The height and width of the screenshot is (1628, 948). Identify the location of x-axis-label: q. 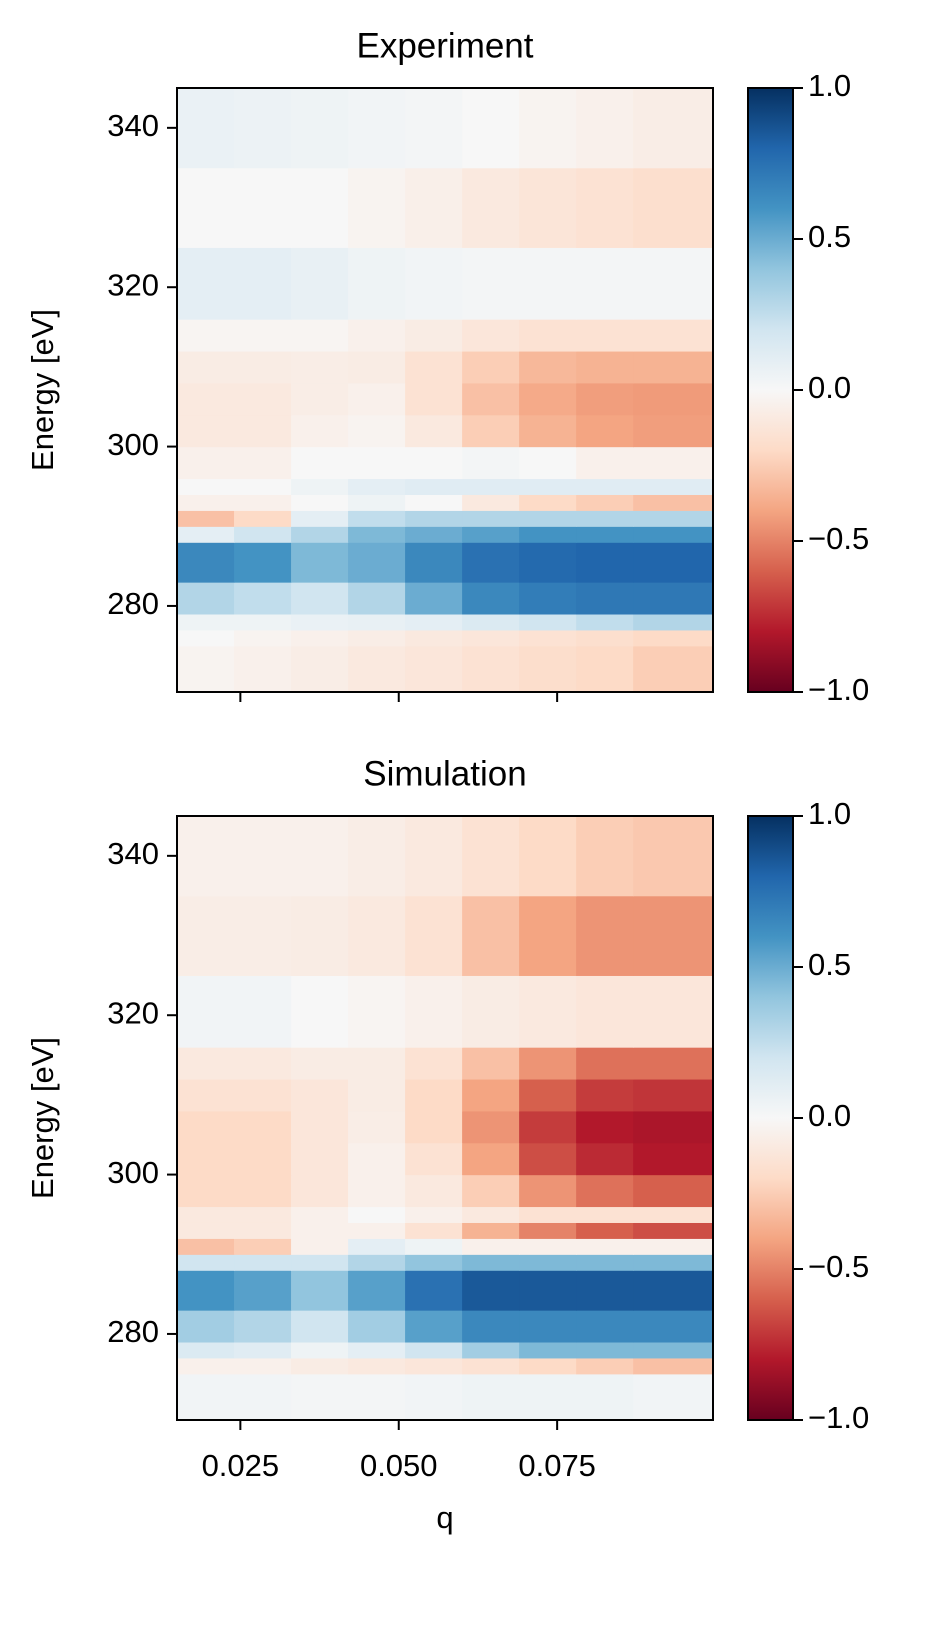
(444, 1517).